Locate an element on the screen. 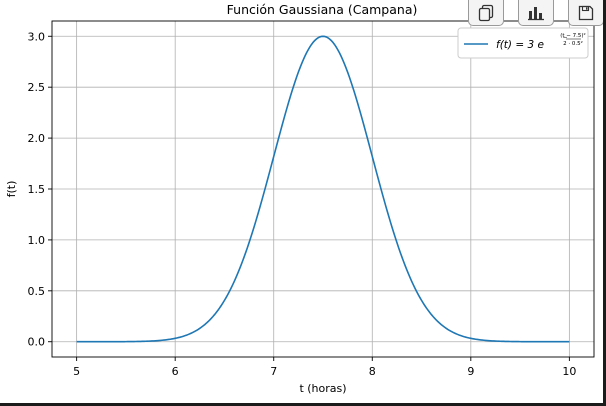  x-tick-label: 6 is located at coordinates (175, 371).